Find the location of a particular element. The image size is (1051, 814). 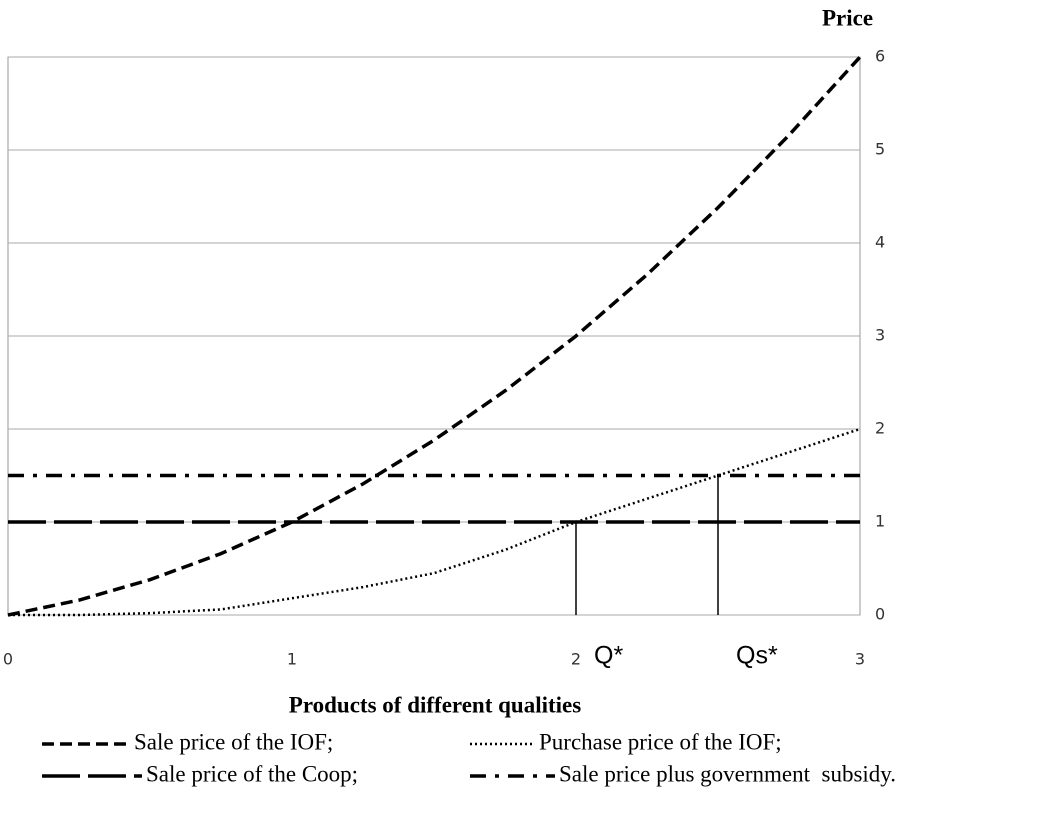

x-tick-label: 2 is located at coordinates (576, 659).